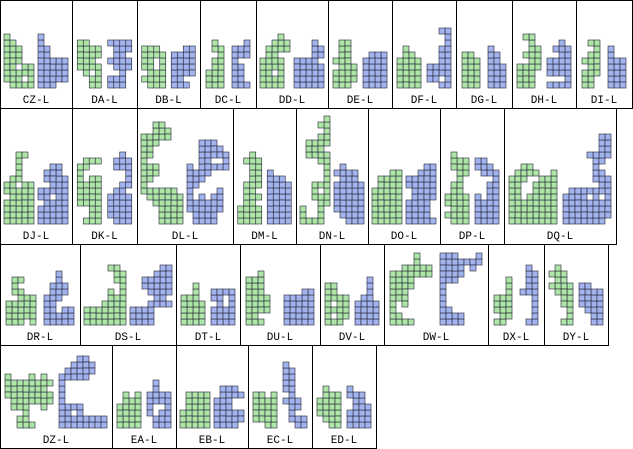 The height and width of the screenshot is (449, 633). Describe the element at coordinates (472, 237) in the screenshot. I see `cell-label: DP-L` at that location.